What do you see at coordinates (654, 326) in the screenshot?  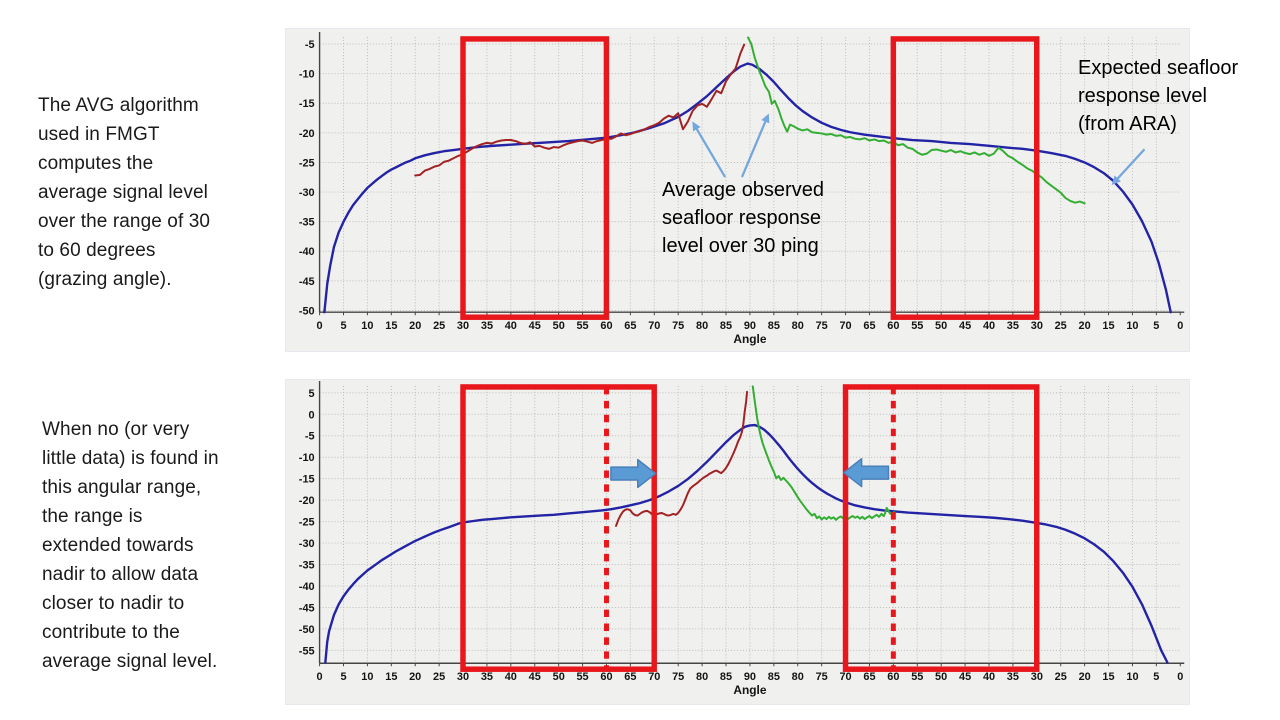 I see `svg-text: 70` at bounding box center [654, 326].